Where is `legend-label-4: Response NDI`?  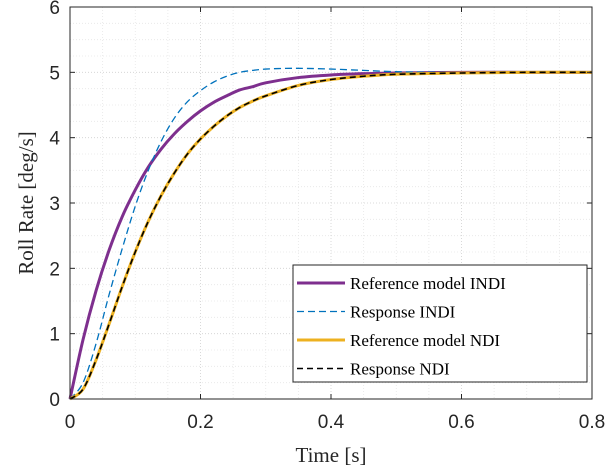 legend-label-4: Response NDI is located at coordinates (400, 369).